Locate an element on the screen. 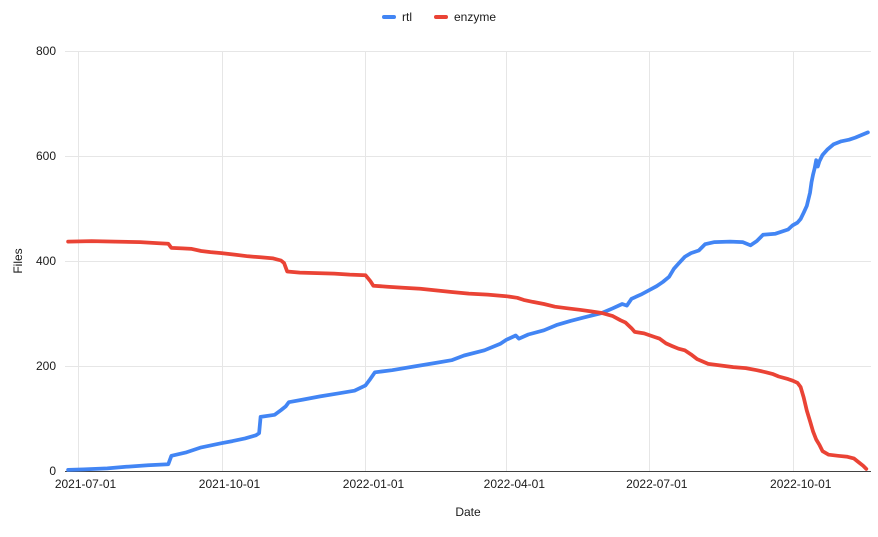  legend-item-enzyme: enzyme is located at coordinates (465, 17).